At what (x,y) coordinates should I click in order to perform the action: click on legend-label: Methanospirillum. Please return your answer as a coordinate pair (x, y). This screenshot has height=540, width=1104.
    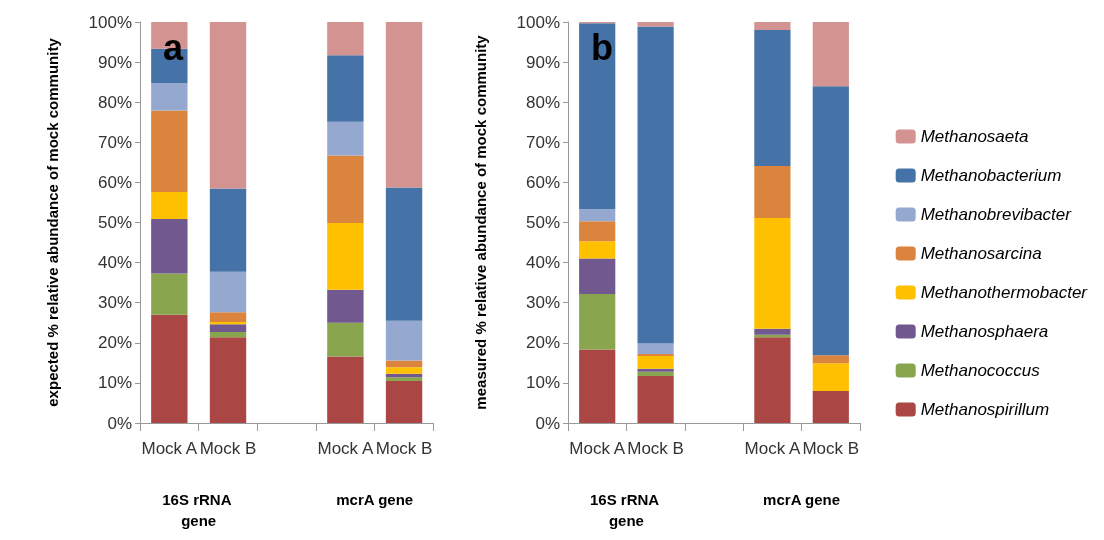
    Looking at the image, I should click on (985, 409).